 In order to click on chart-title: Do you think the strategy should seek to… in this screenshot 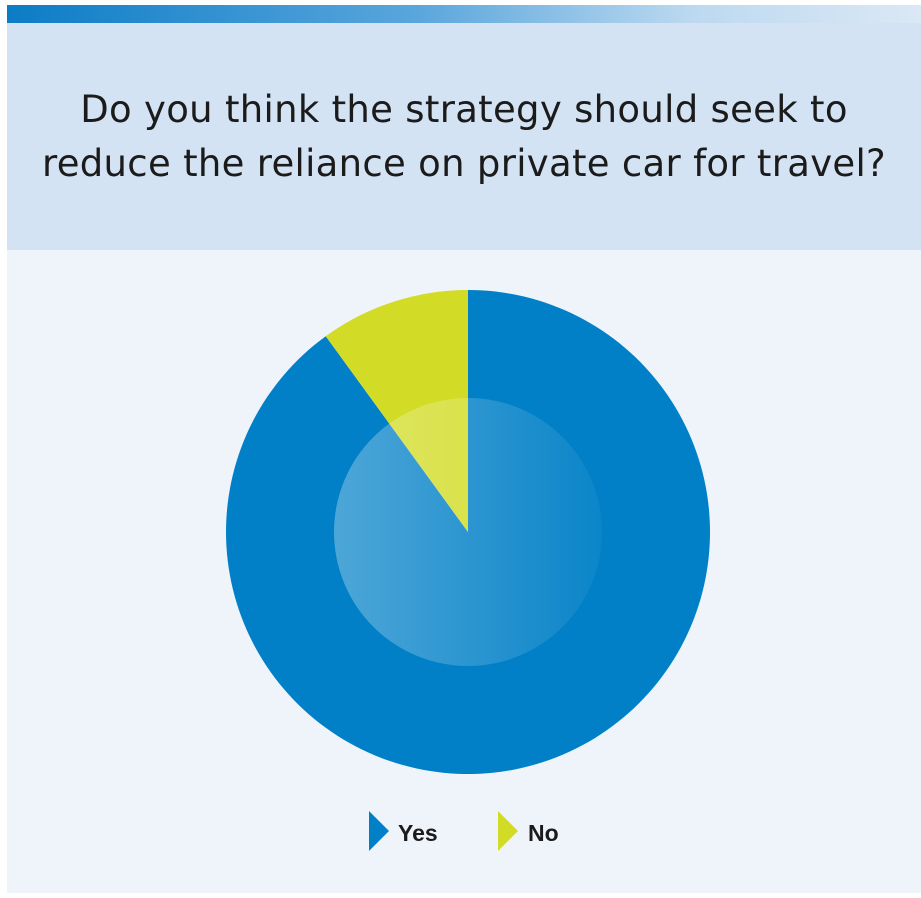, I will do `click(464, 136)`.